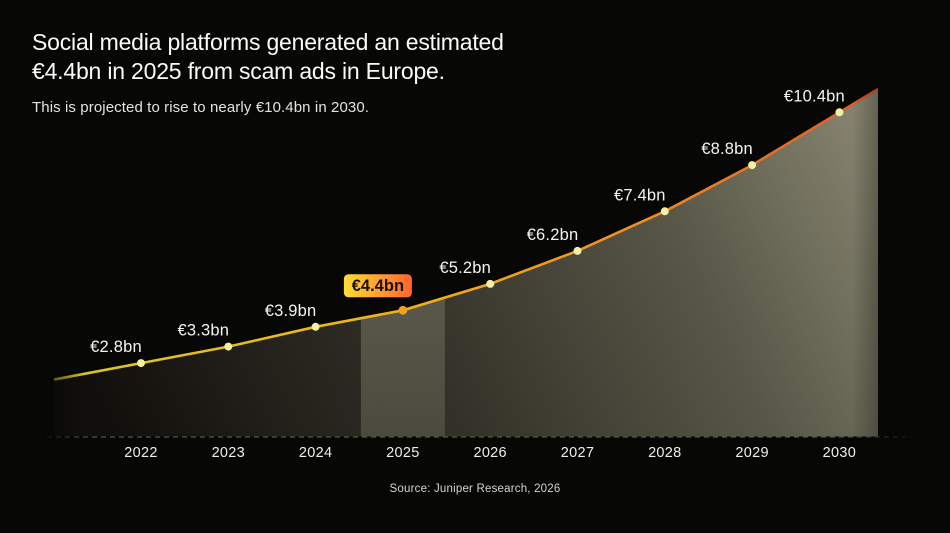 This screenshot has height=533, width=950. I want to click on x-tick-label: 2027, so click(577, 453).